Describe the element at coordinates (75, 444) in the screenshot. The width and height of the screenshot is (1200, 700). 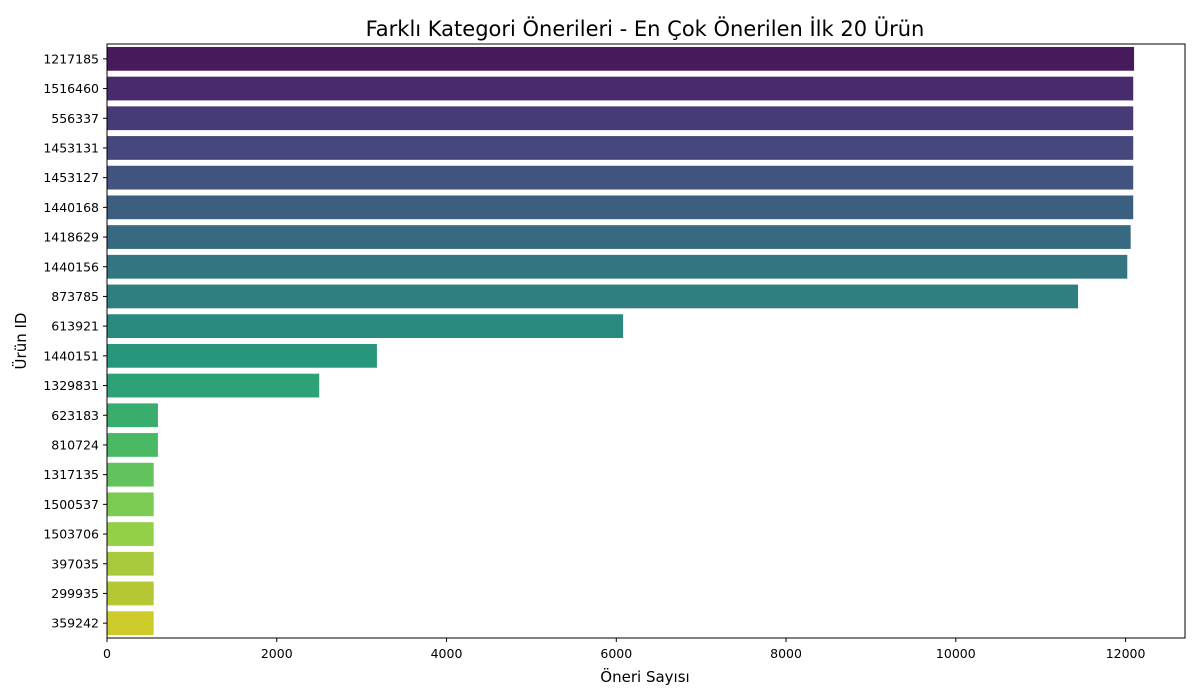
I see `y-tick-label: 810724` at that location.